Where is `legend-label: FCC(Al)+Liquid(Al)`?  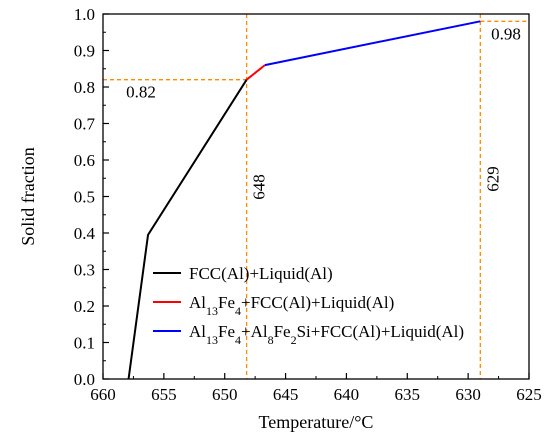 legend-label: FCC(Al)+Liquid(Al) is located at coordinates (261, 273).